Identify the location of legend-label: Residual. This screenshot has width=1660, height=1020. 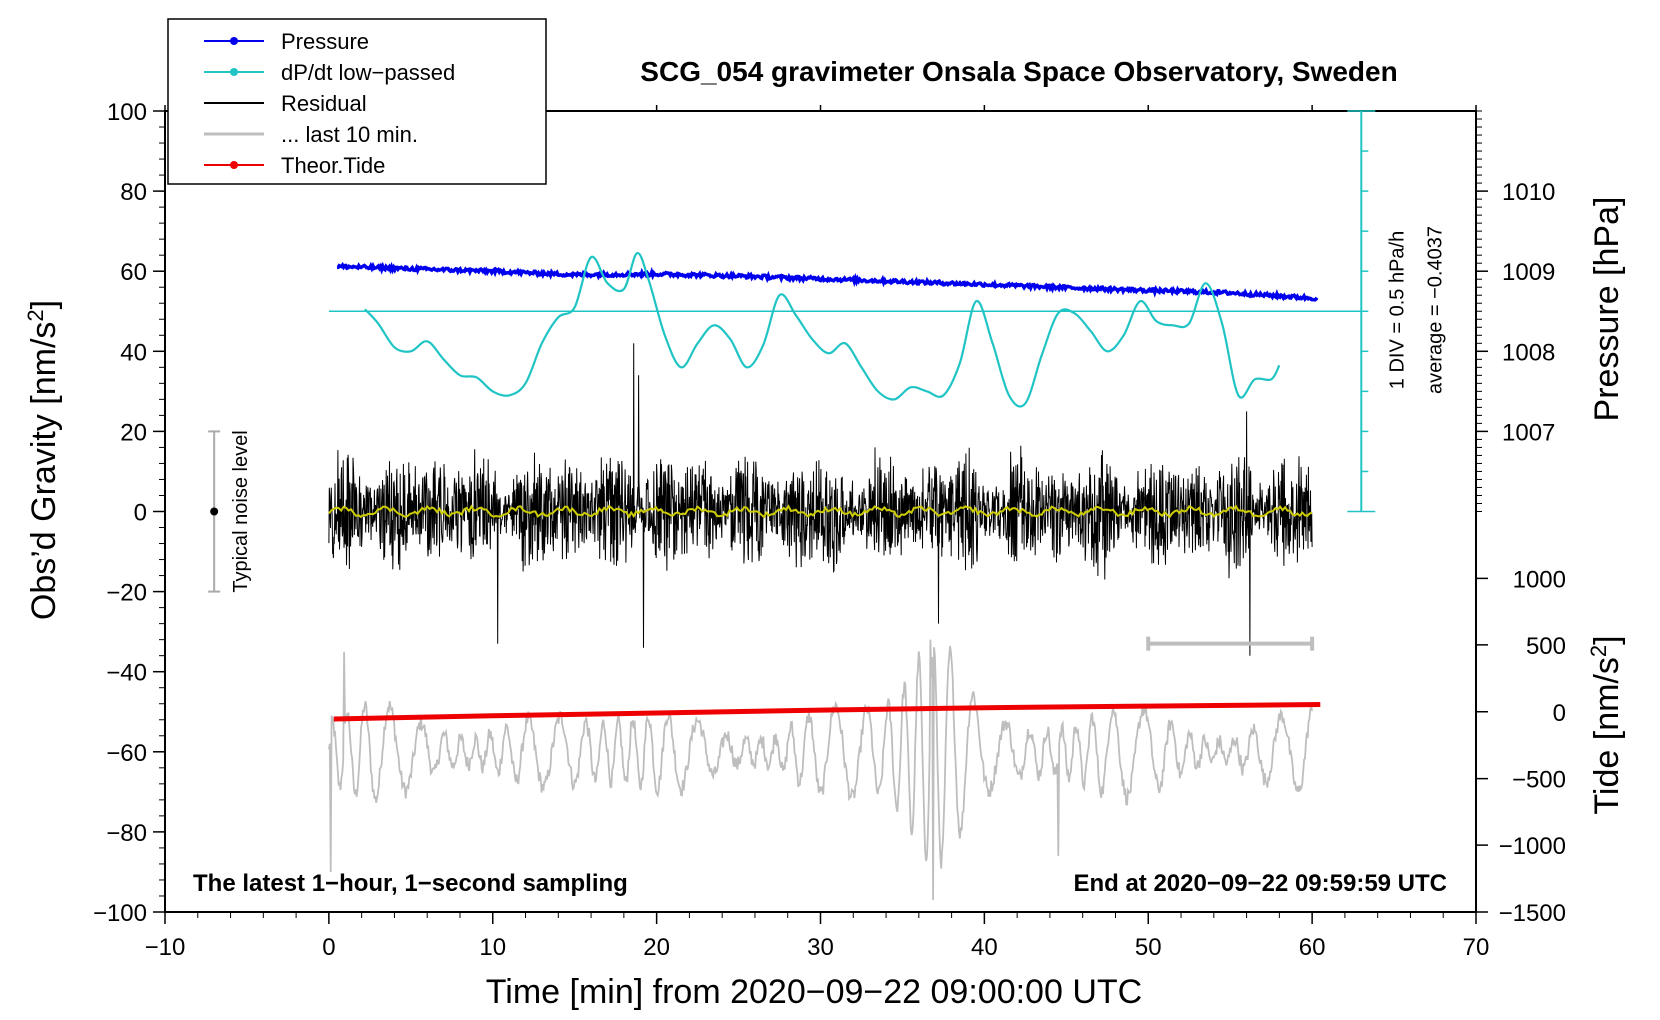
(324, 103).